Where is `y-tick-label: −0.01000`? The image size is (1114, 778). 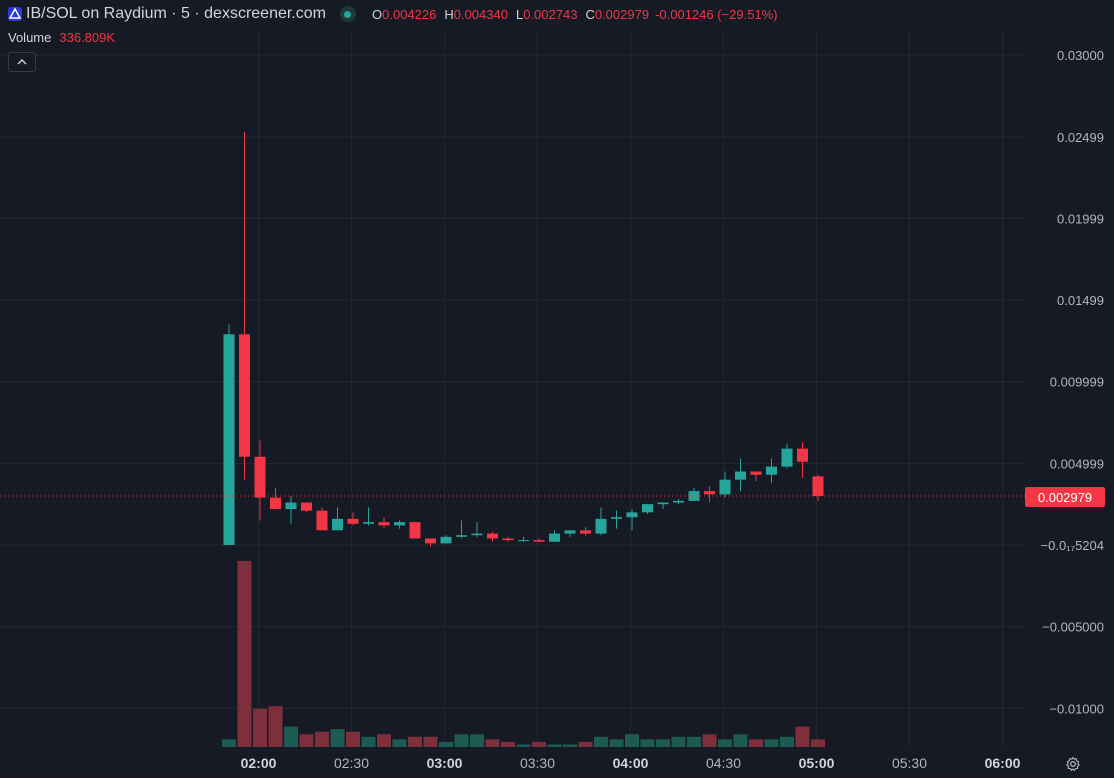 y-tick-label: −0.01000 is located at coordinates (1076, 708).